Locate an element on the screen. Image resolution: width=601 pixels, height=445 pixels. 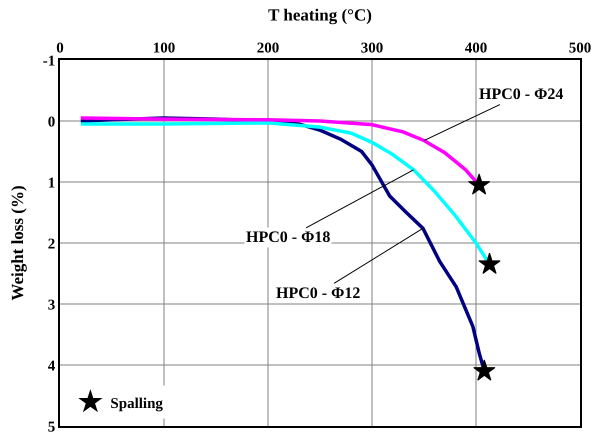
x-tick-label: 200 is located at coordinates (268, 48).